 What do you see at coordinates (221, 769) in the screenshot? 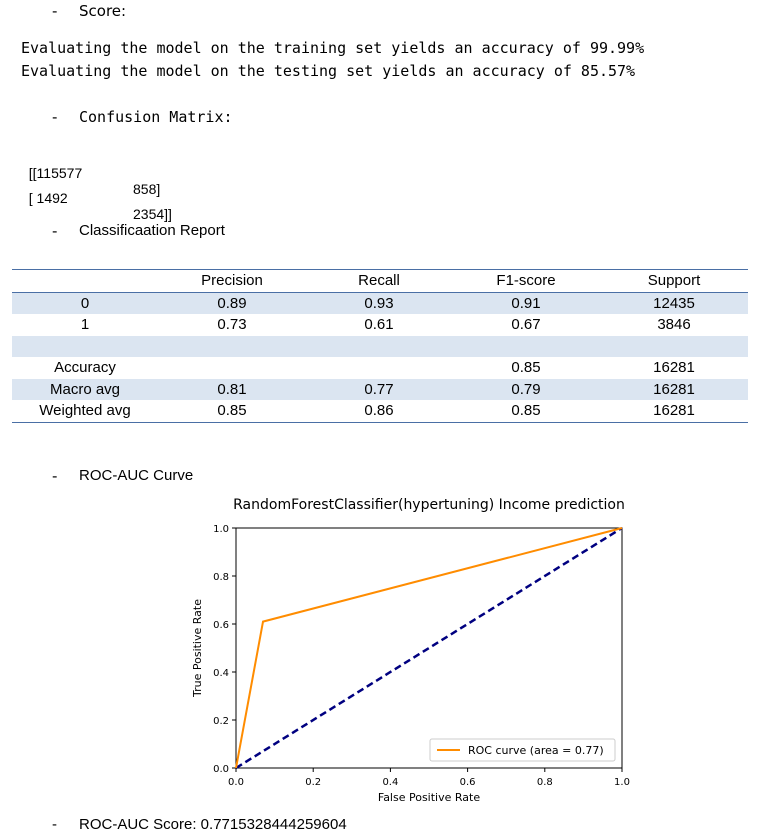
I see `y-tick-label: 0.0` at bounding box center [221, 769].